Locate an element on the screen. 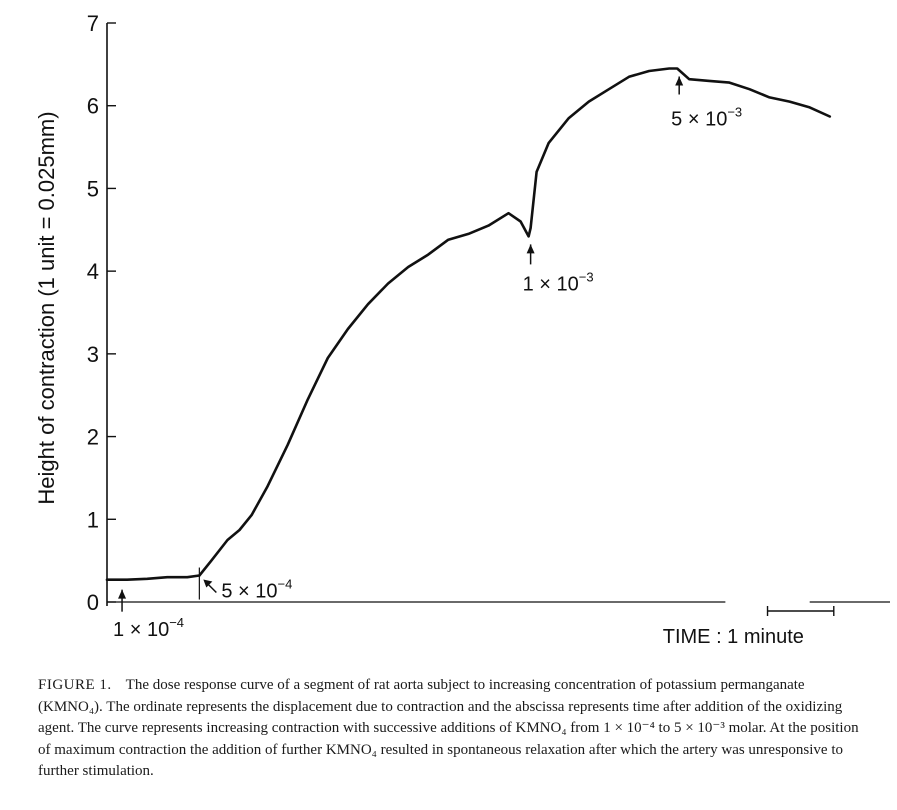 The height and width of the screenshot is (810, 897). marker-1-label: 1 × 10⁻⁴ is located at coordinates (148, 628).